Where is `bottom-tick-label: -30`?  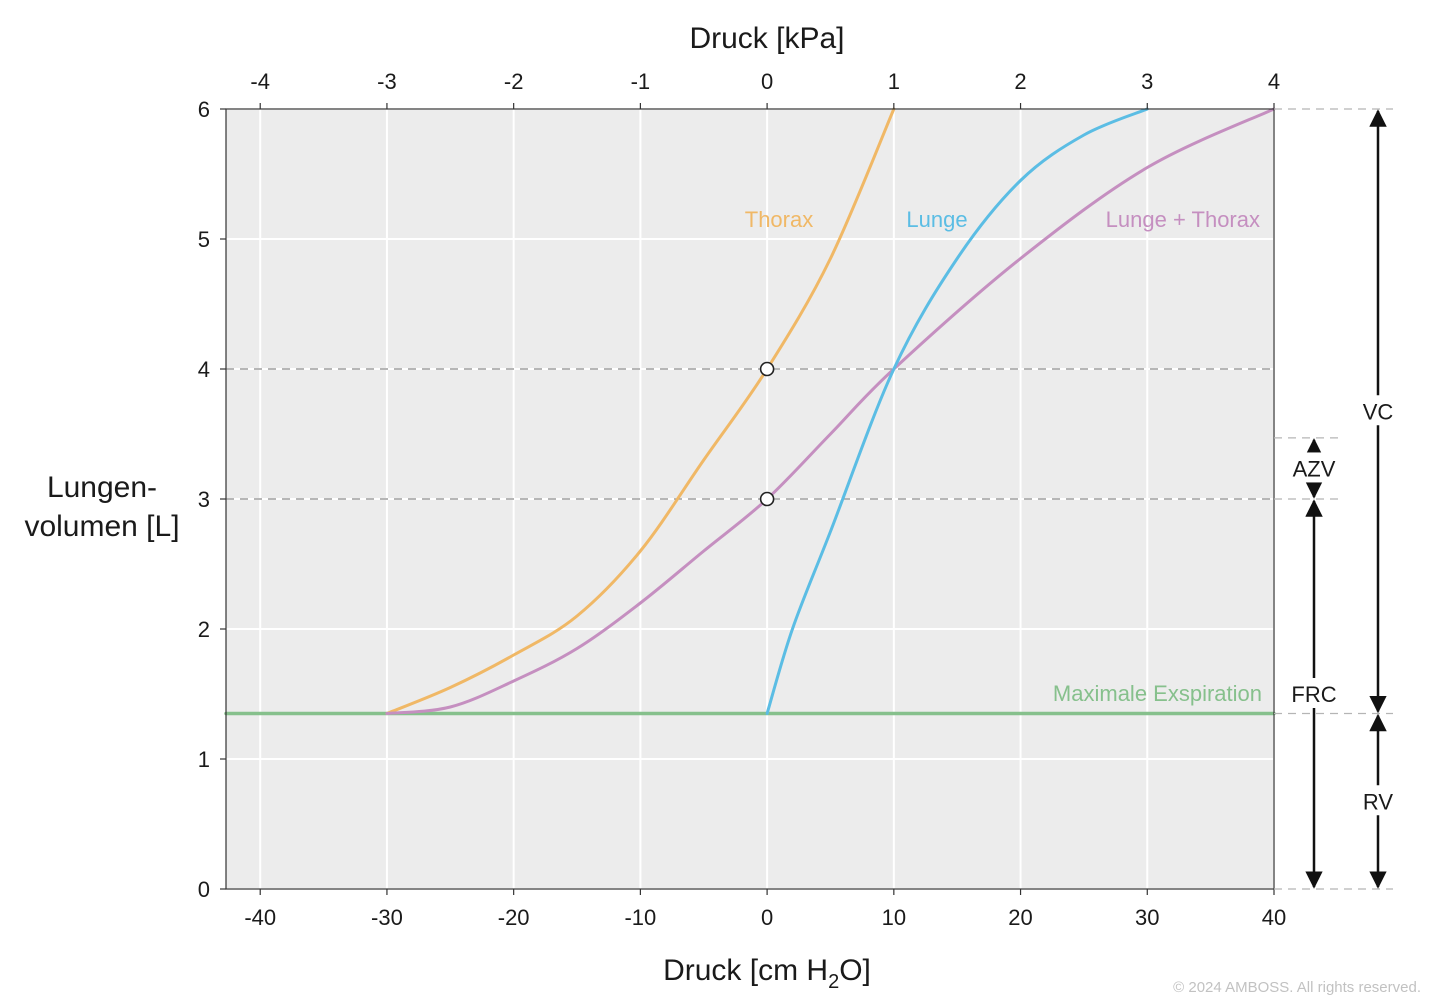
bottom-tick-label: -30 is located at coordinates (387, 917).